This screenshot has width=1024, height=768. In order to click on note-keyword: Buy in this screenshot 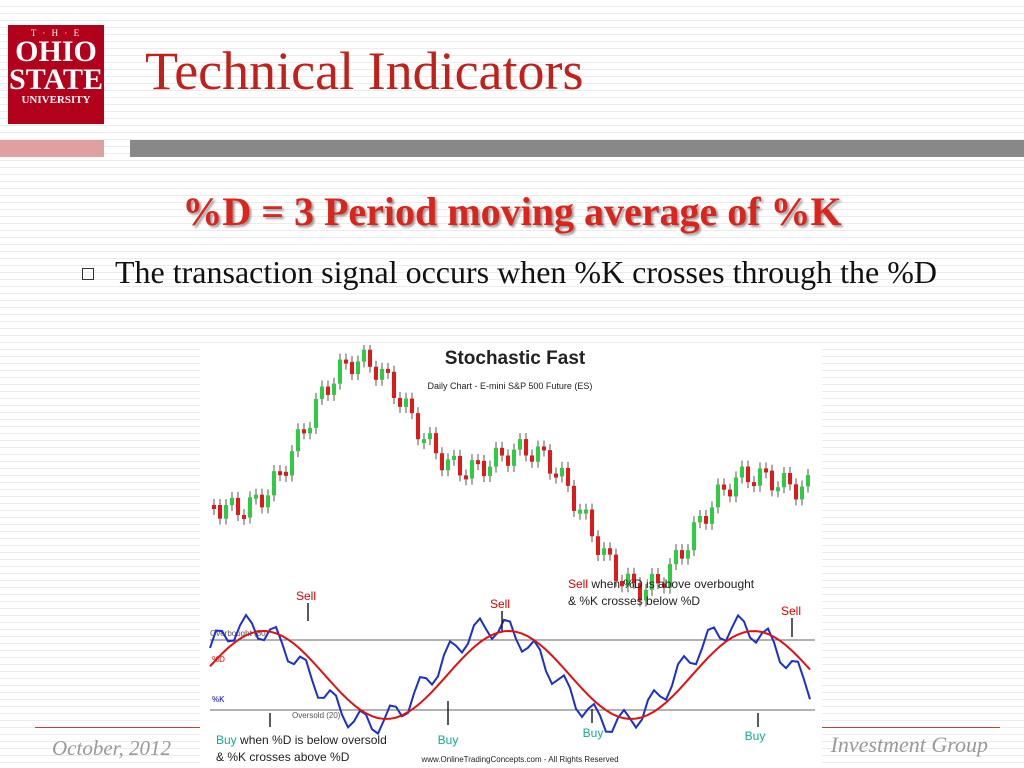, I will do `click(226, 740)`.